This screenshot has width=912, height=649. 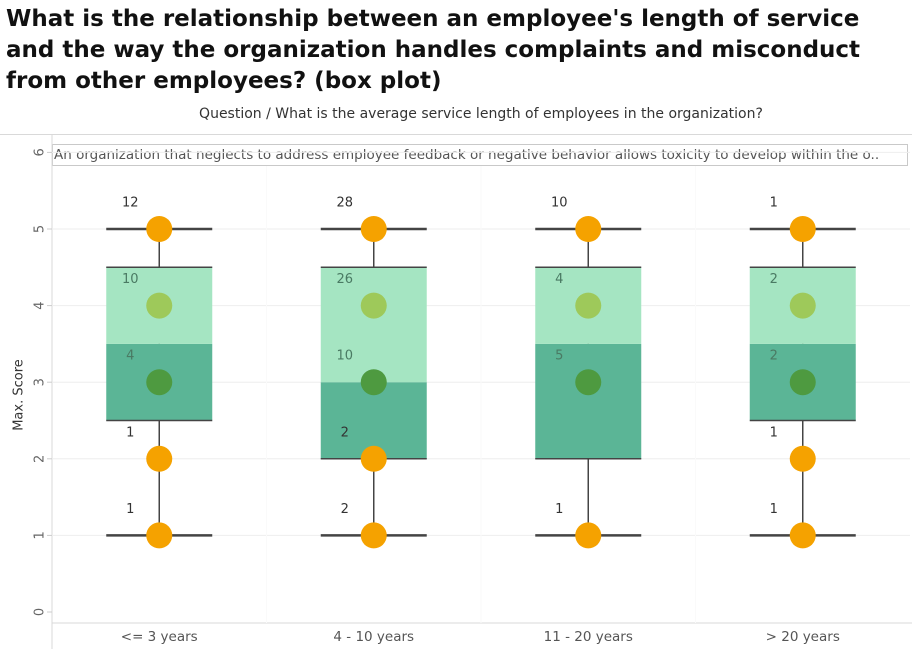 I want to click on x-tick-label: <= 3 years, so click(x=159, y=637).